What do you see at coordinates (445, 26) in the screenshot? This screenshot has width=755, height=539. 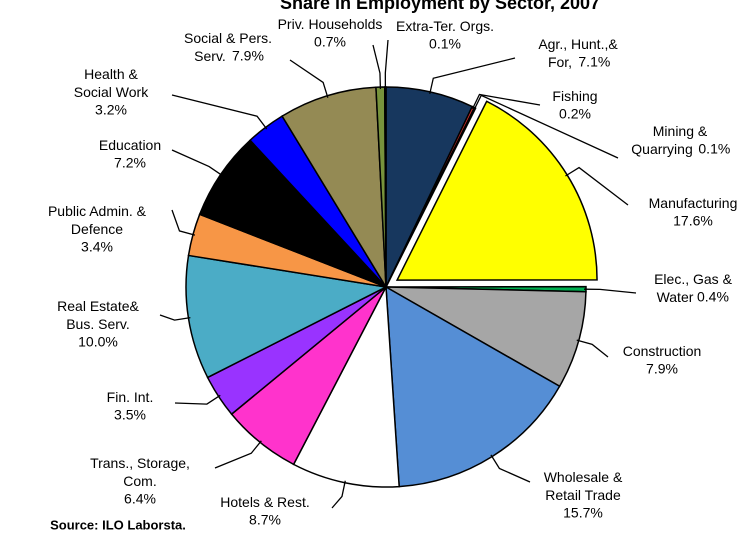 I see `slice-label: Extra-Ter. Orgs.` at bounding box center [445, 26].